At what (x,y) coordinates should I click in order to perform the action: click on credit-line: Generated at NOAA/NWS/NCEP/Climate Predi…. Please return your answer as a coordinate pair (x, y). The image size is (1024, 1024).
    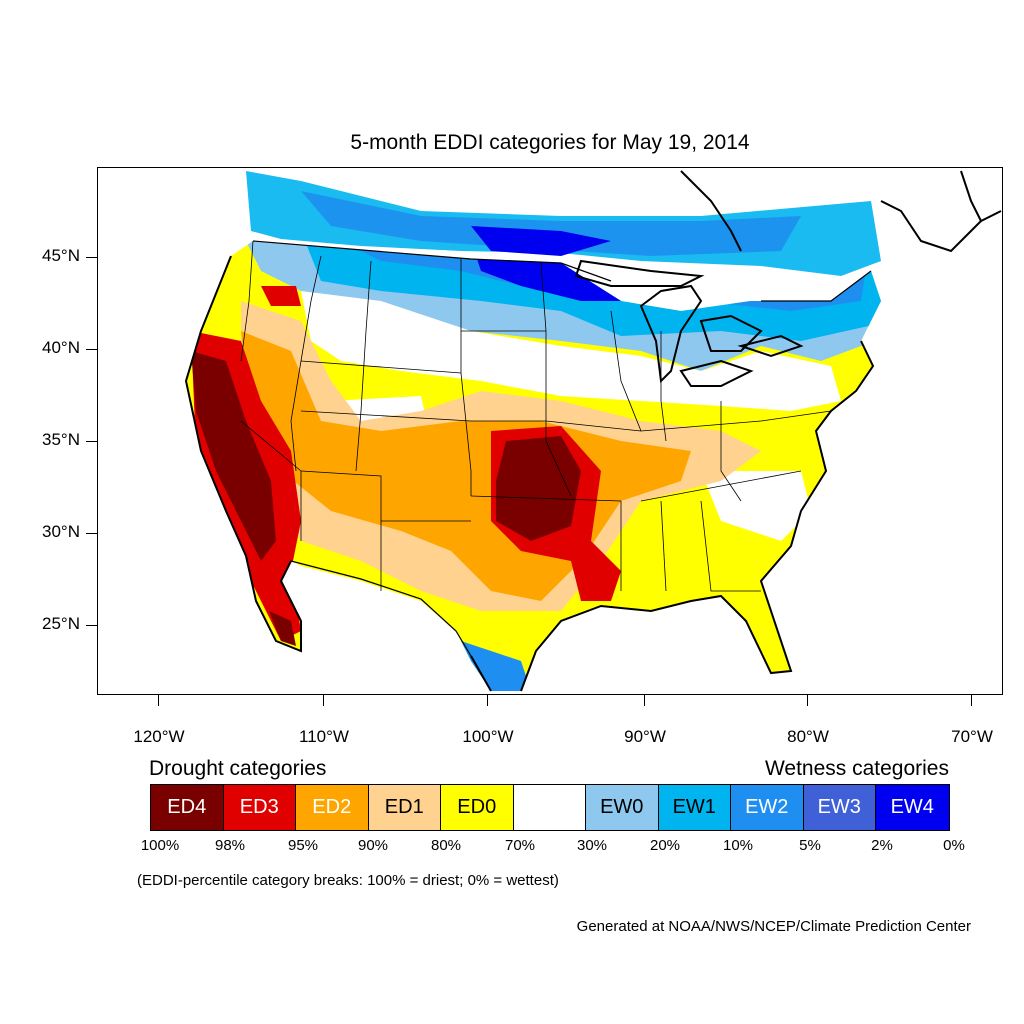
    Looking at the image, I should click on (773, 926).